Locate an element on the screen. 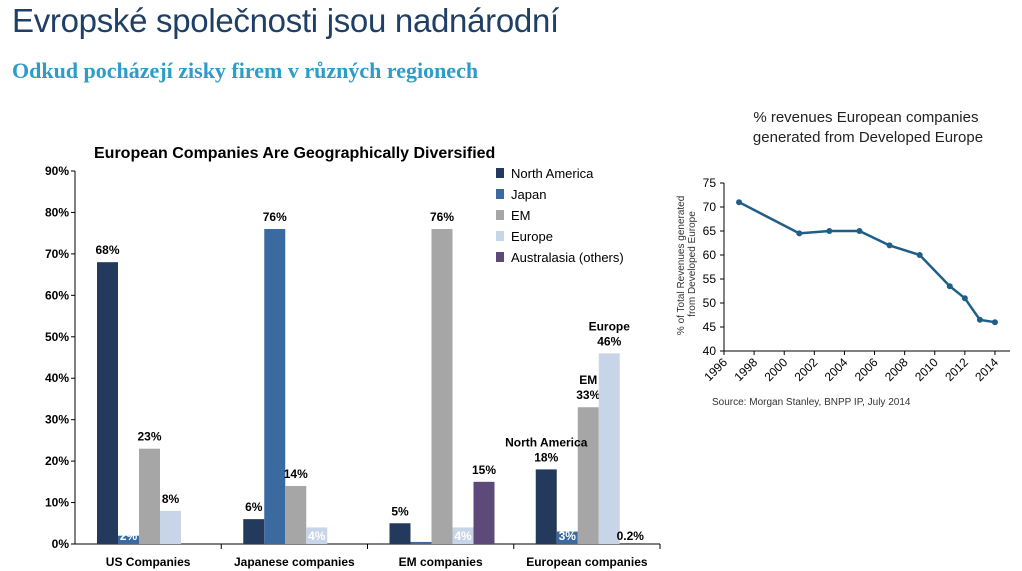  x-tick-label: 1998 is located at coordinates (745, 369).